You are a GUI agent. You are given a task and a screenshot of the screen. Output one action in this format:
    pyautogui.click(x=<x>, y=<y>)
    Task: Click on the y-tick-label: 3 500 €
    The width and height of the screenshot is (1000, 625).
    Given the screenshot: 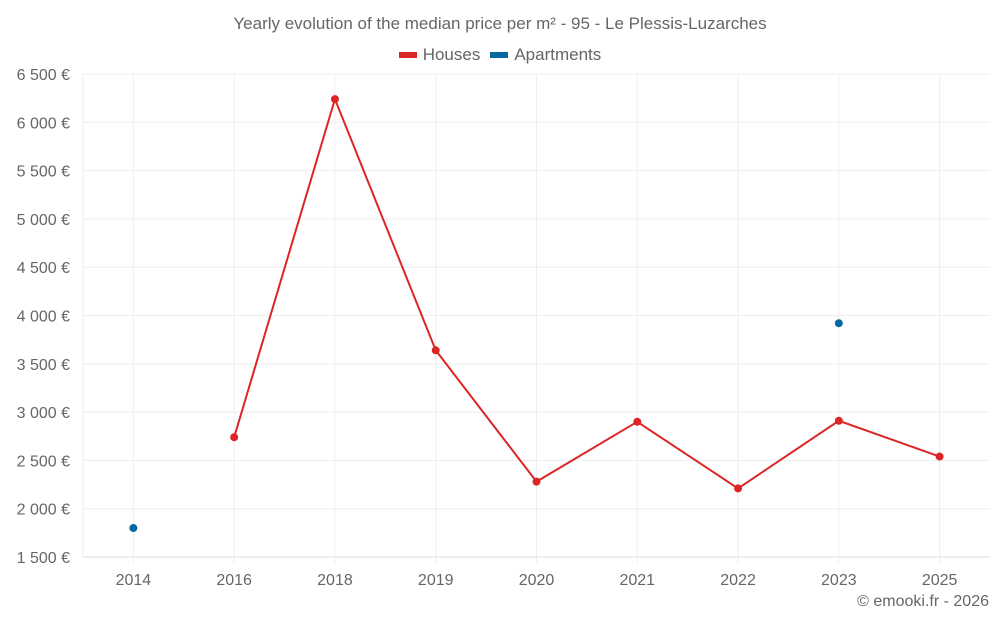 What is the action you would take?
    pyautogui.click(x=43, y=365)
    